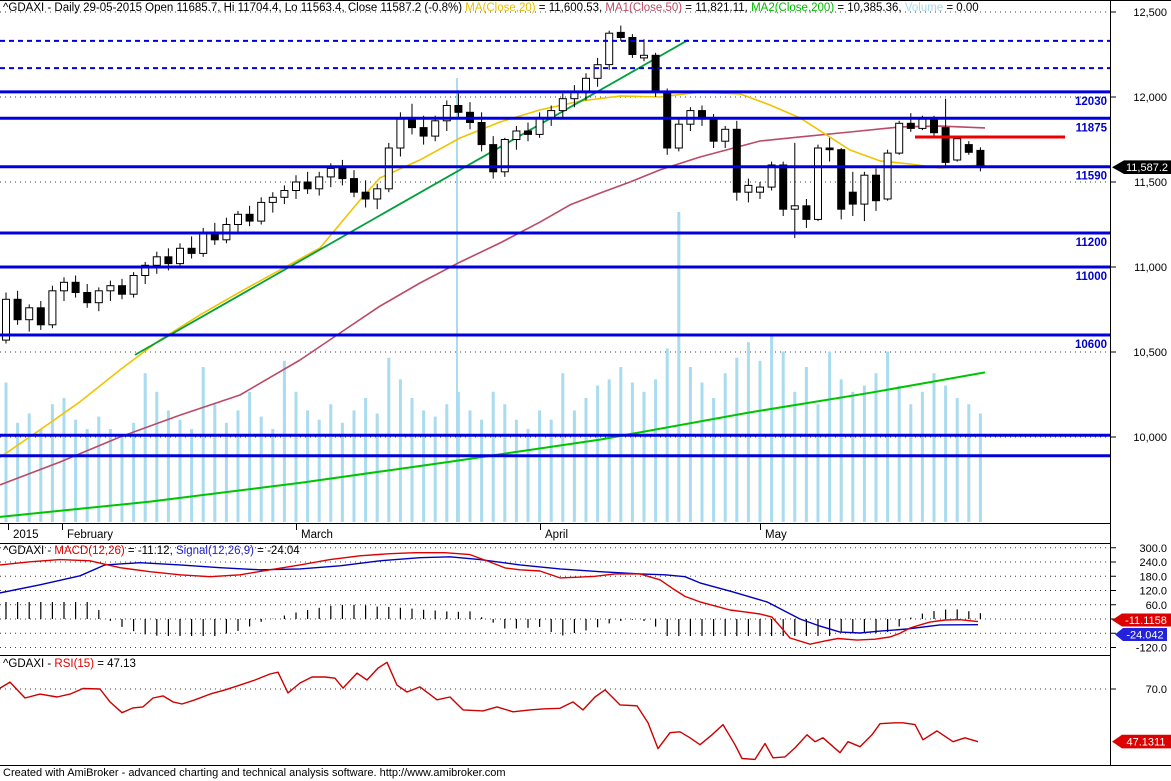 The width and height of the screenshot is (1171, 781). What do you see at coordinates (214, 551) in the screenshot?
I see `title-segment: Signal(12,26,9)` at bounding box center [214, 551].